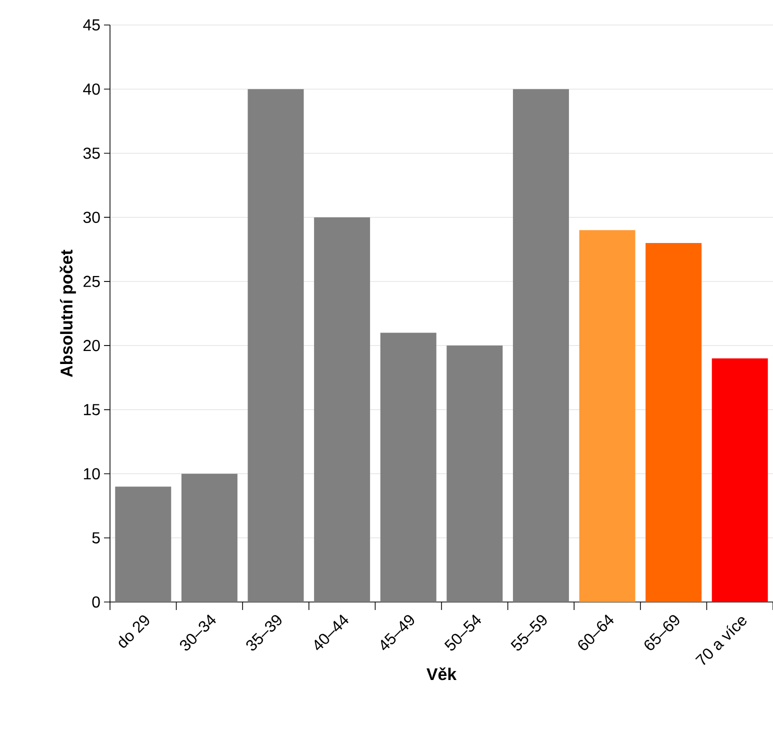 Image resolution: width=773 pixels, height=740 pixels. Describe the element at coordinates (92, 346) in the screenshot. I see `y-tick-label: 20` at that location.